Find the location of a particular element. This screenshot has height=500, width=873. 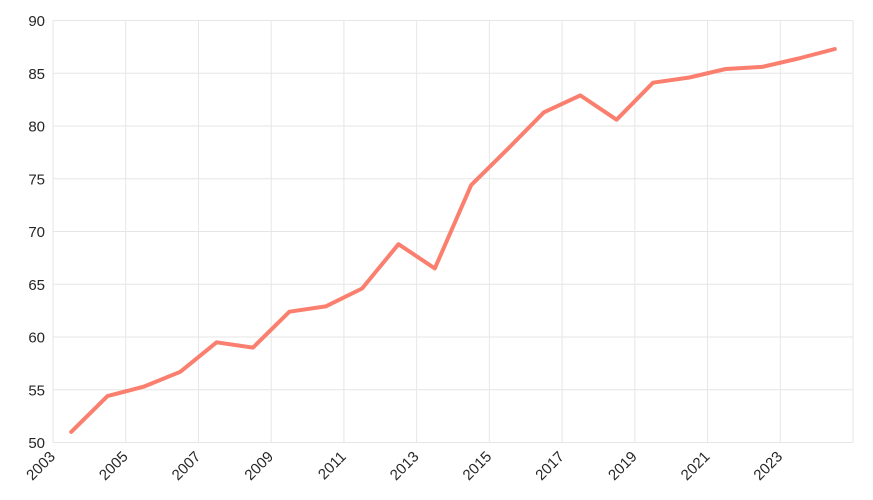

y-tick-label: 85 is located at coordinates (36, 74).